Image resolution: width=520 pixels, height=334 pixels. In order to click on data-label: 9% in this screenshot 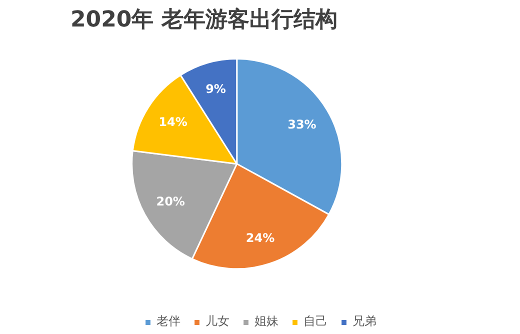, I will do `click(216, 89)`.